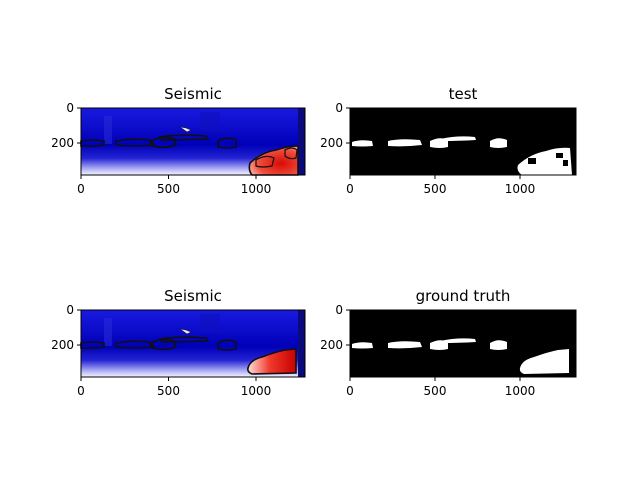 The image size is (640, 484). I want to click on mask-bodies-truth, so click(460, 356).